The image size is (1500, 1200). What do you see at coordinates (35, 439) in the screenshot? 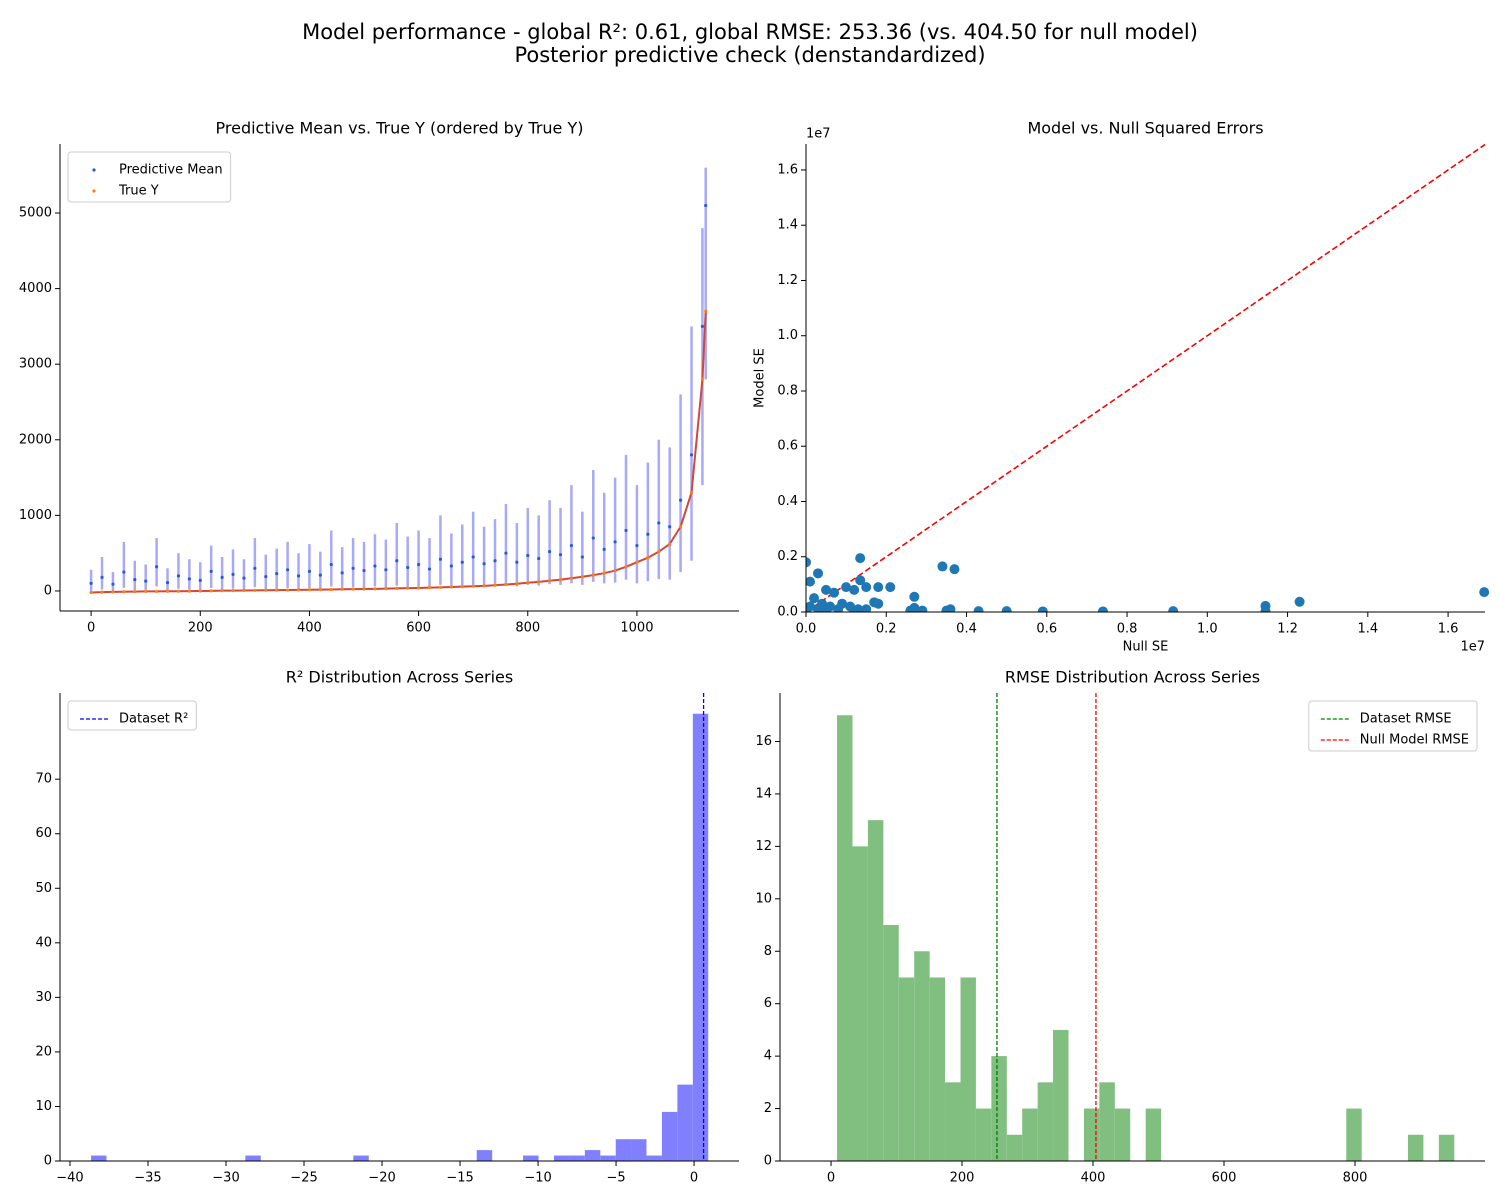
I see `y-tick-label: 2000` at bounding box center [35, 439].